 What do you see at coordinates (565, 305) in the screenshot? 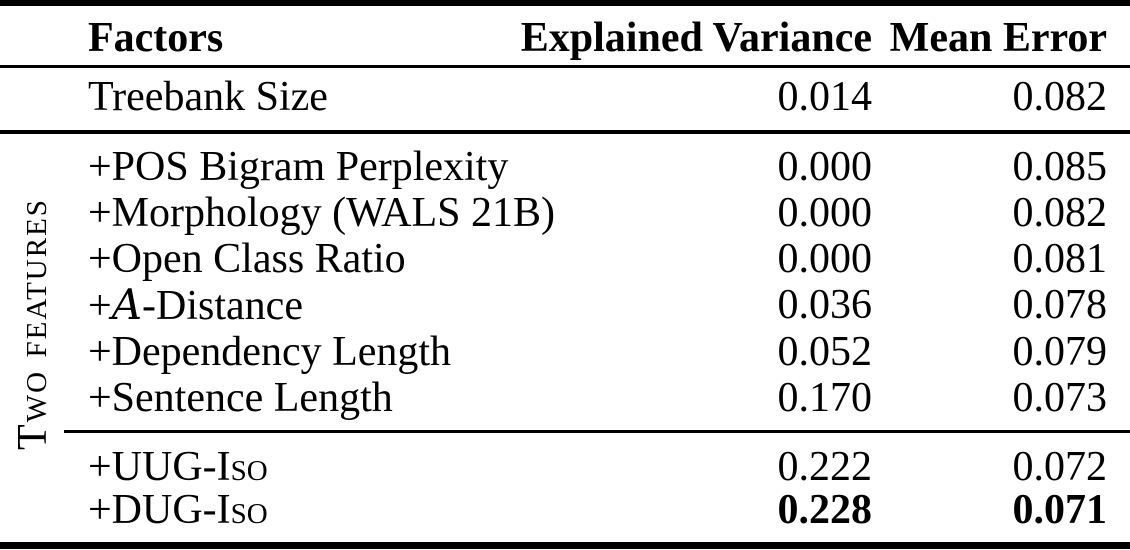
I see `table-row: +A-Distance 0.036 0.078` at bounding box center [565, 305].